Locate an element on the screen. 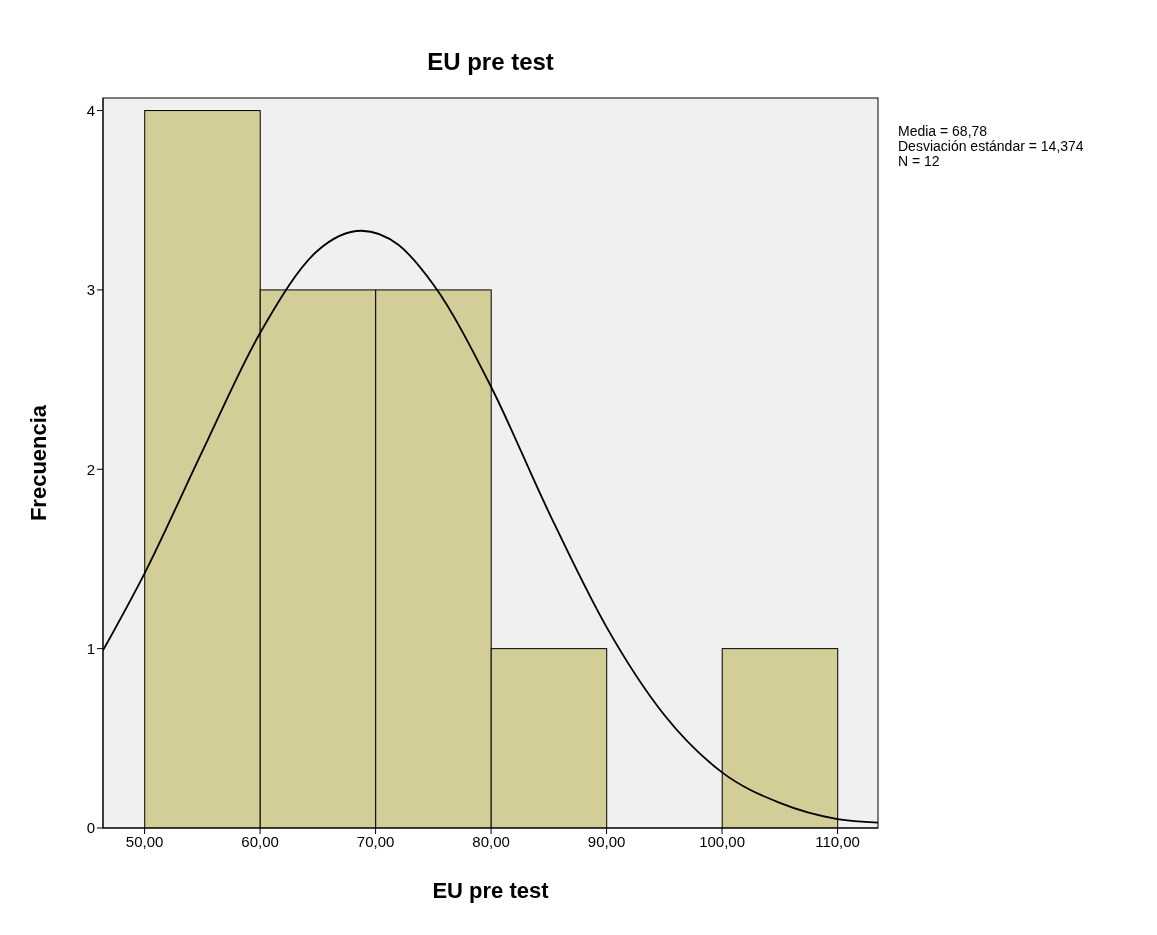 The image size is (1157, 935). x-tick-label: 80,00 is located at coordinates (491, 841).